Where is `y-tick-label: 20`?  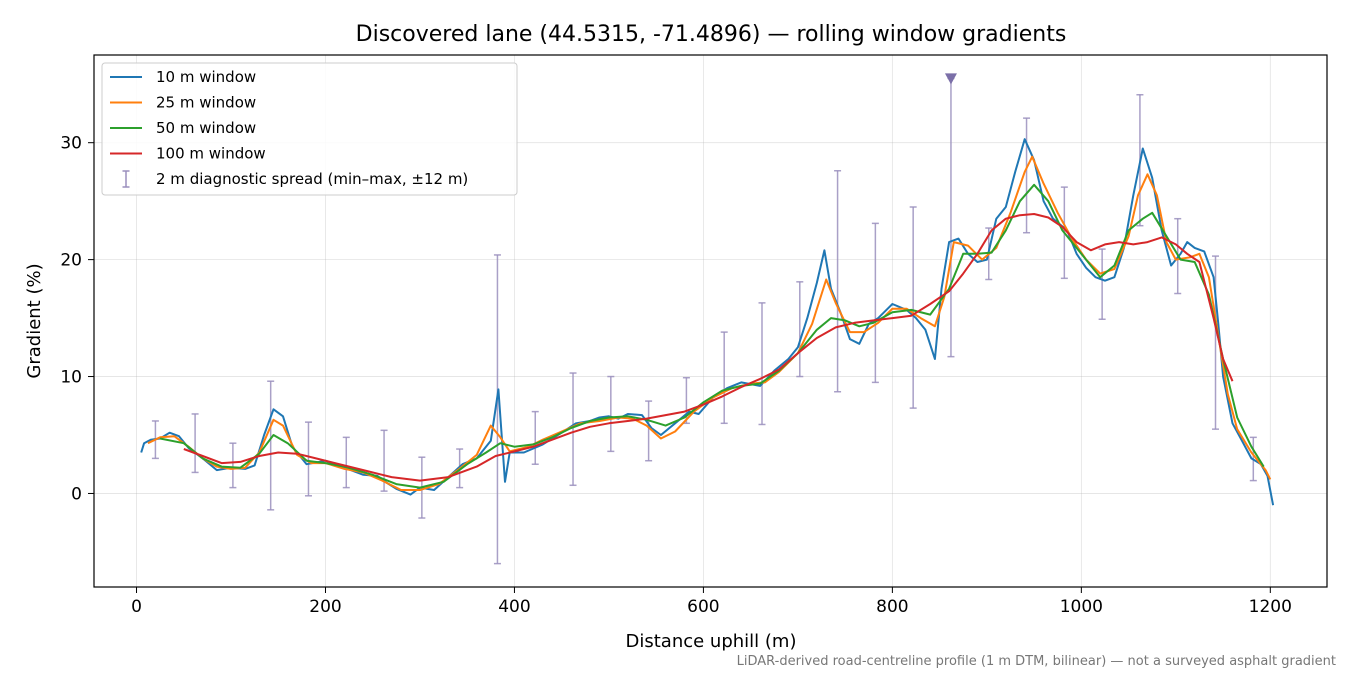
y-tick-label: 20 is located at coordinates (71, 261).